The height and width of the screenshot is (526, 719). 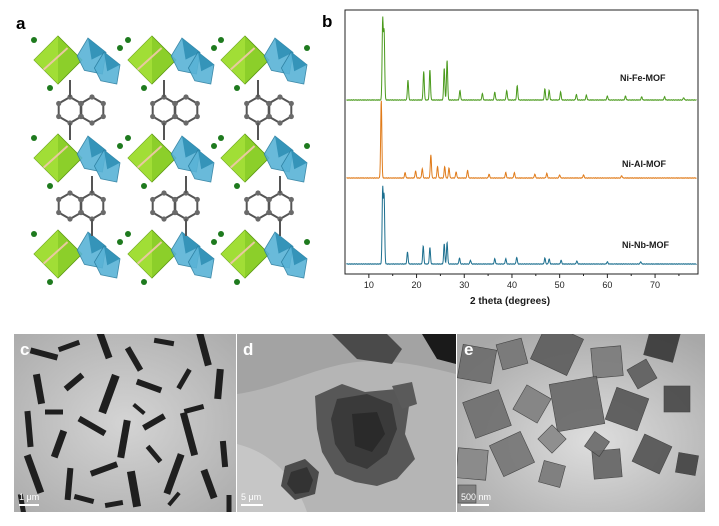 I want to click on panel-d-letter: d, so click(x=248, y=349).